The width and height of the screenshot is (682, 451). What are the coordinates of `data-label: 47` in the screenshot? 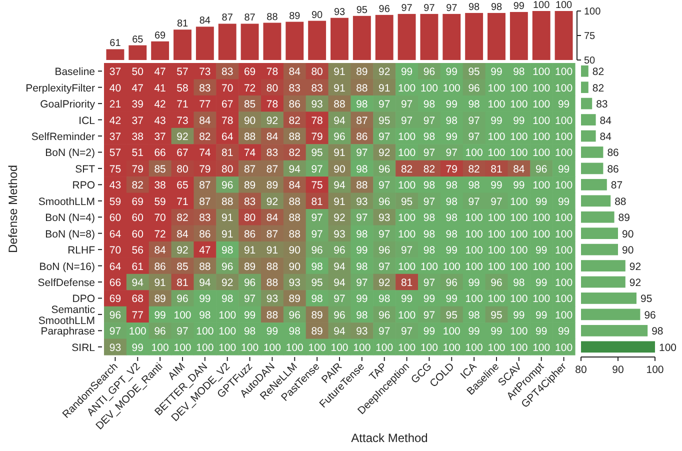 It's located at (205, 250).